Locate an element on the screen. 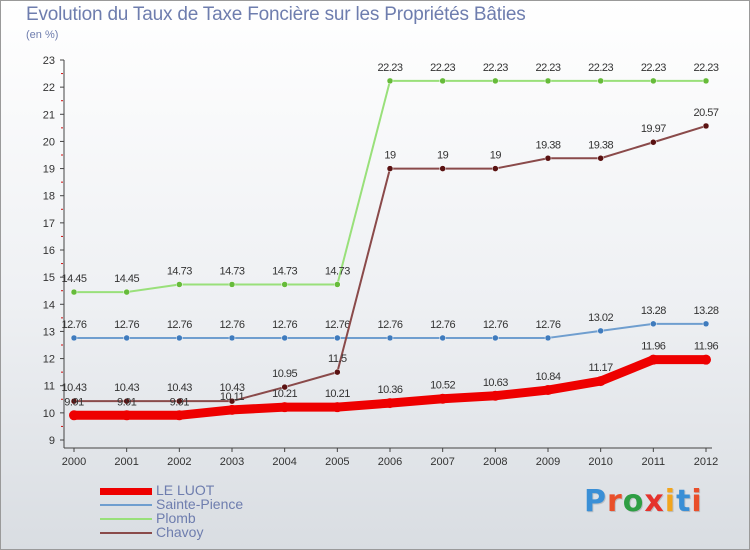 This screenshot has height=550, width=750. x-tick-label: 2002 is located at coordinates (179, 462).